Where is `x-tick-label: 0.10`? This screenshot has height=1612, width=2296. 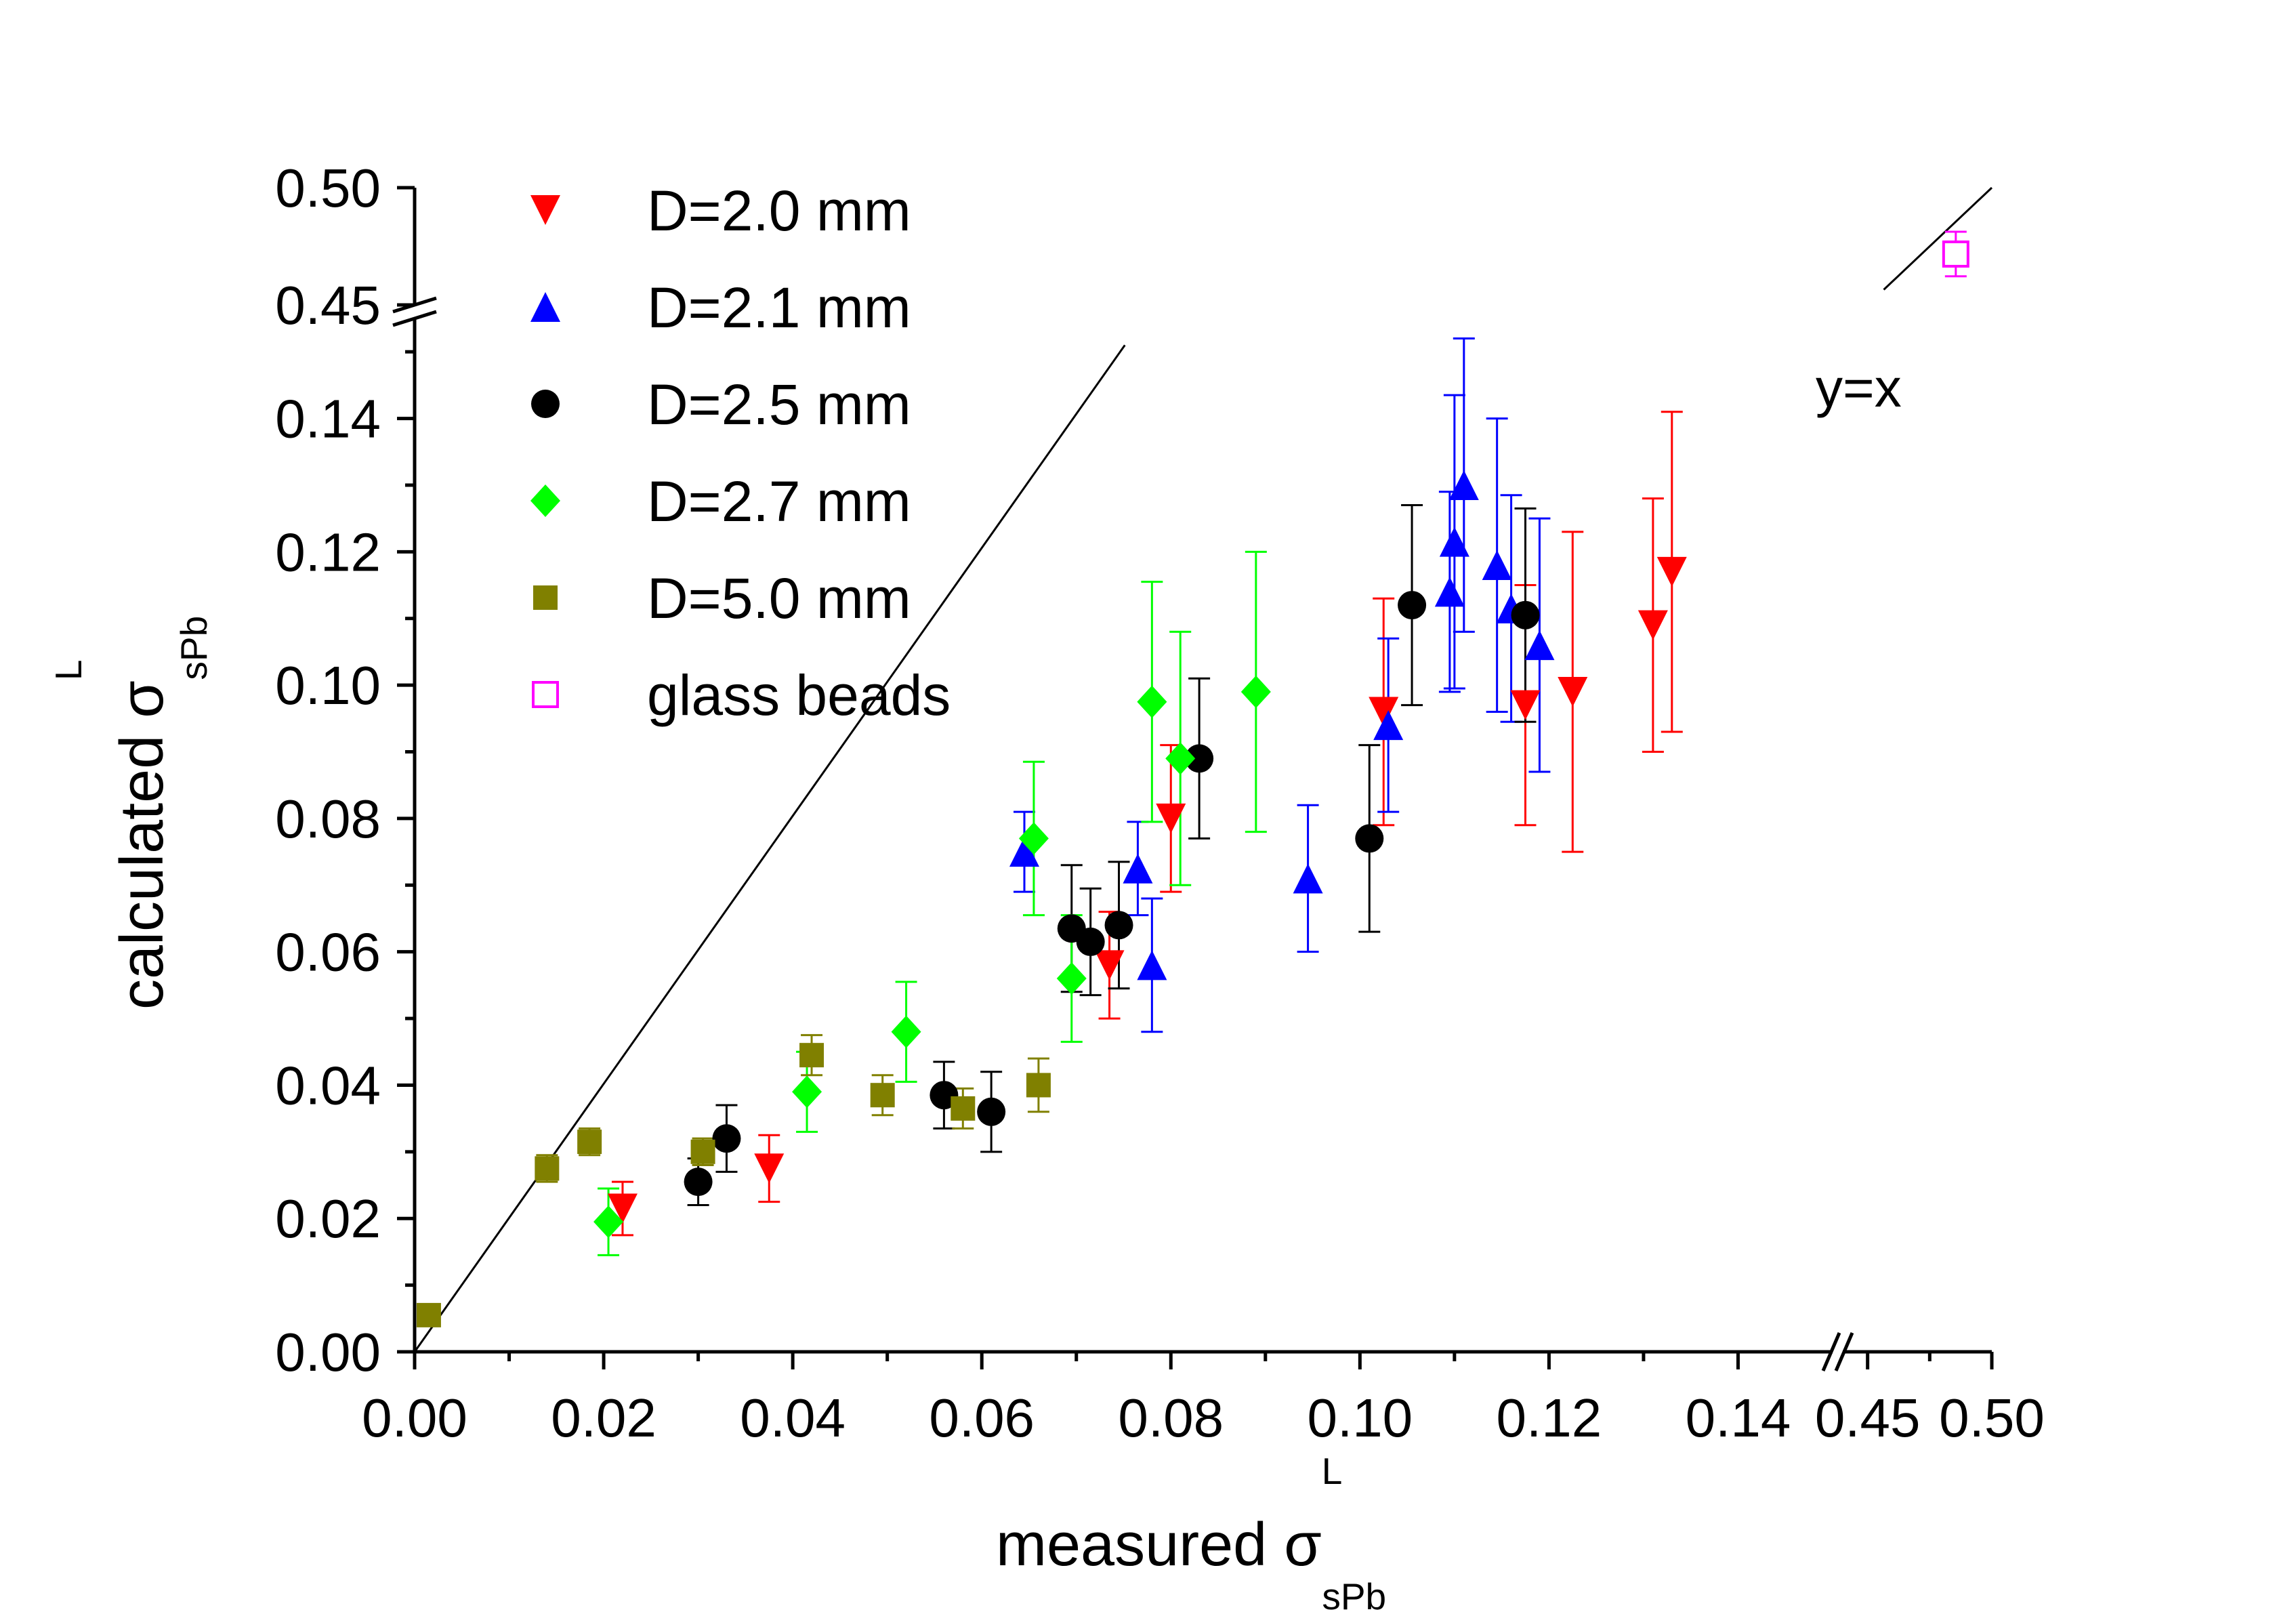
x-tick-label: 0.10 is located at coordinates (1360, 1418).